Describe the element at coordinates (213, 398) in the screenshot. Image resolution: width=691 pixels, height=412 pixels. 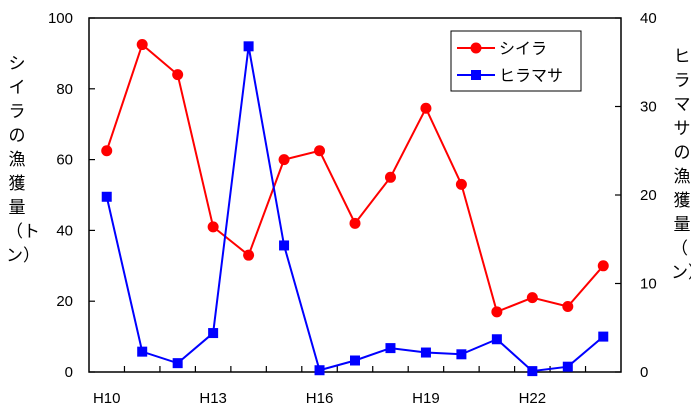
I see `x-tick-label: H13` at that location.